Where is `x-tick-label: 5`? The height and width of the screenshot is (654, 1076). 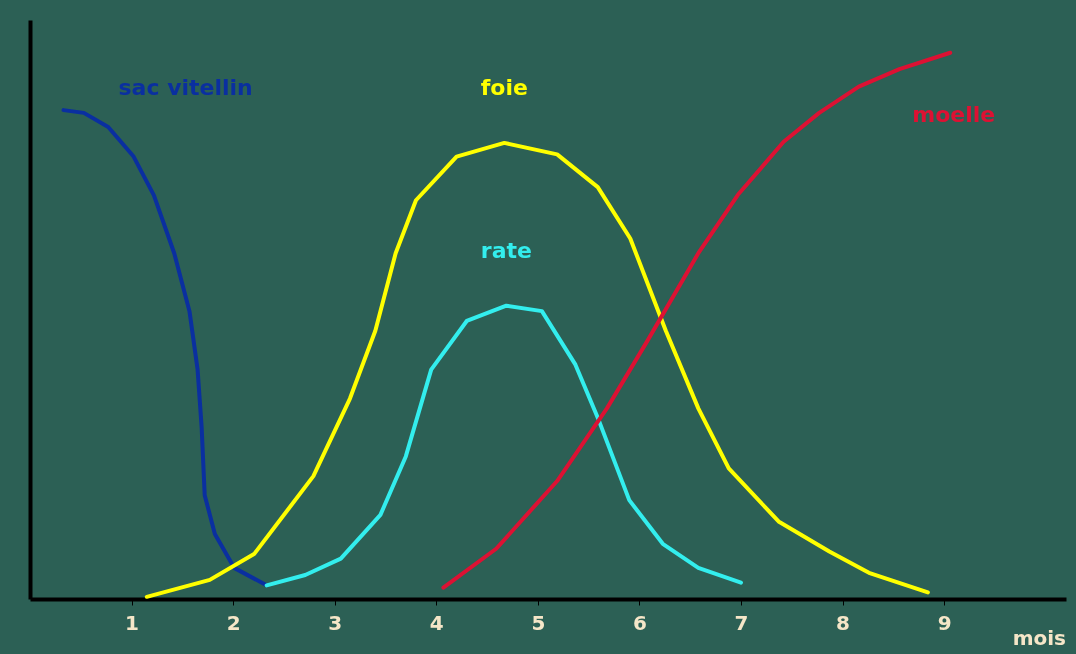 x-tick-label: 5 is located at coordinates (538, 622).